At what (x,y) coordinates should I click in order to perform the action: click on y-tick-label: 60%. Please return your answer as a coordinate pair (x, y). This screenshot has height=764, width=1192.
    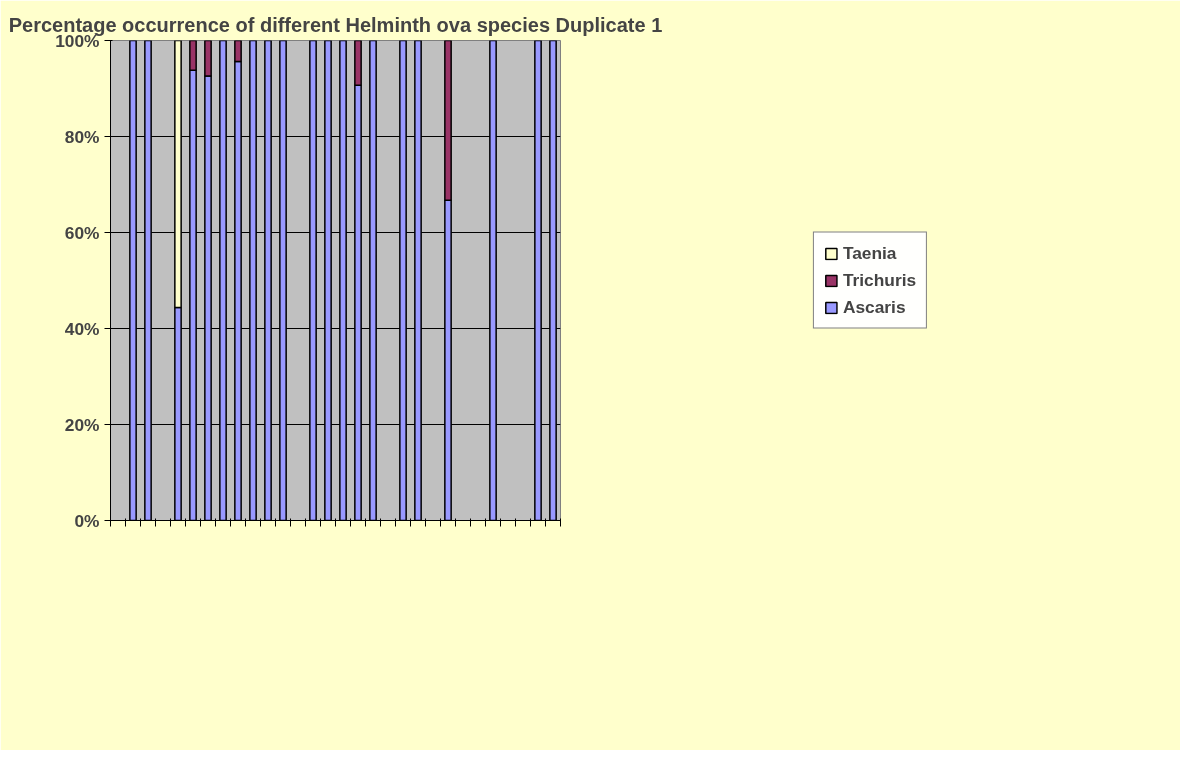
    Looking at the image, I should click on (82, 232).